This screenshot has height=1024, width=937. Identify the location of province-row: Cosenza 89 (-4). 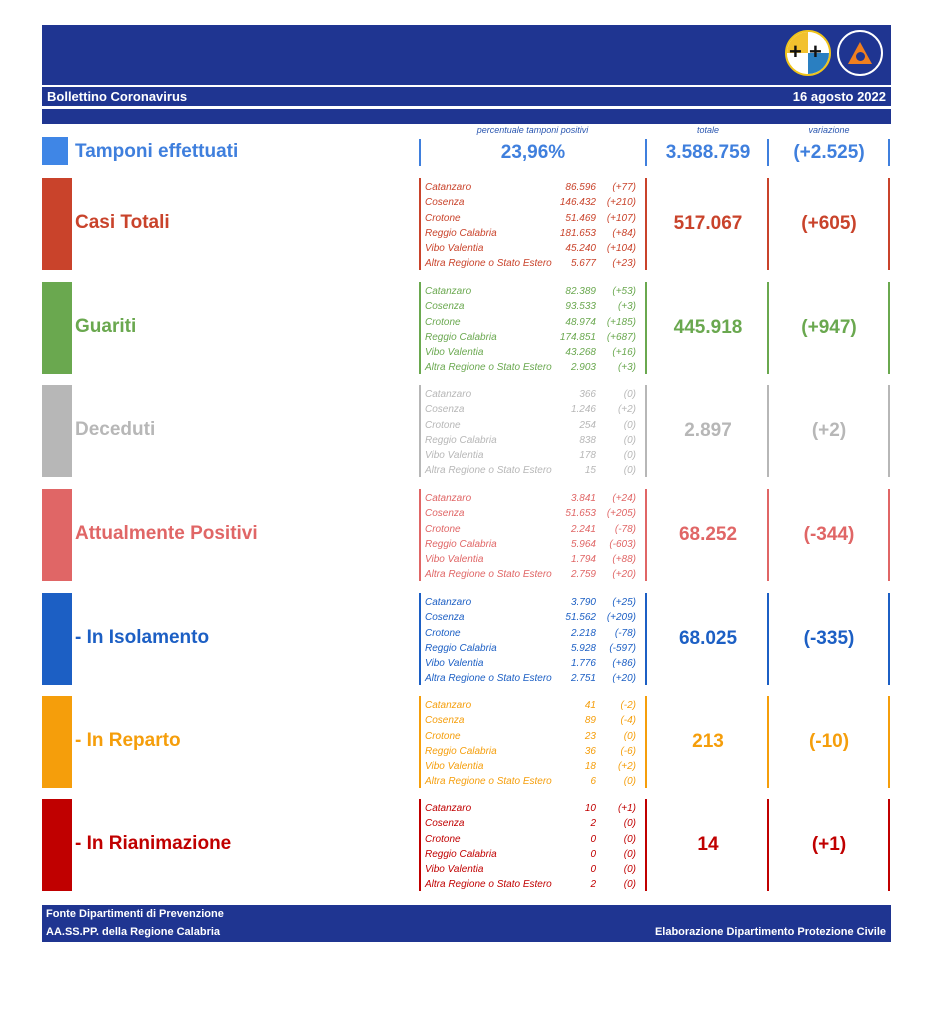
(532, 720).